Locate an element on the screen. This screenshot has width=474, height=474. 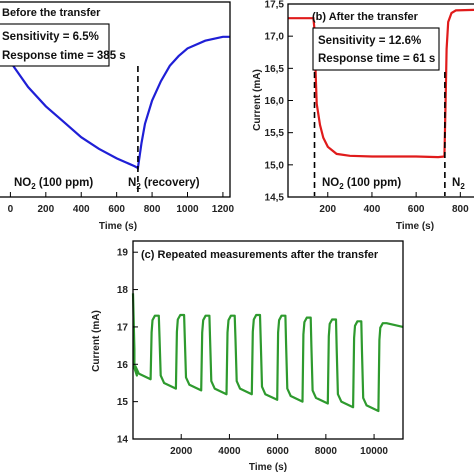
panel-a-title: Before the transfer is located at coordinates (51, 13).